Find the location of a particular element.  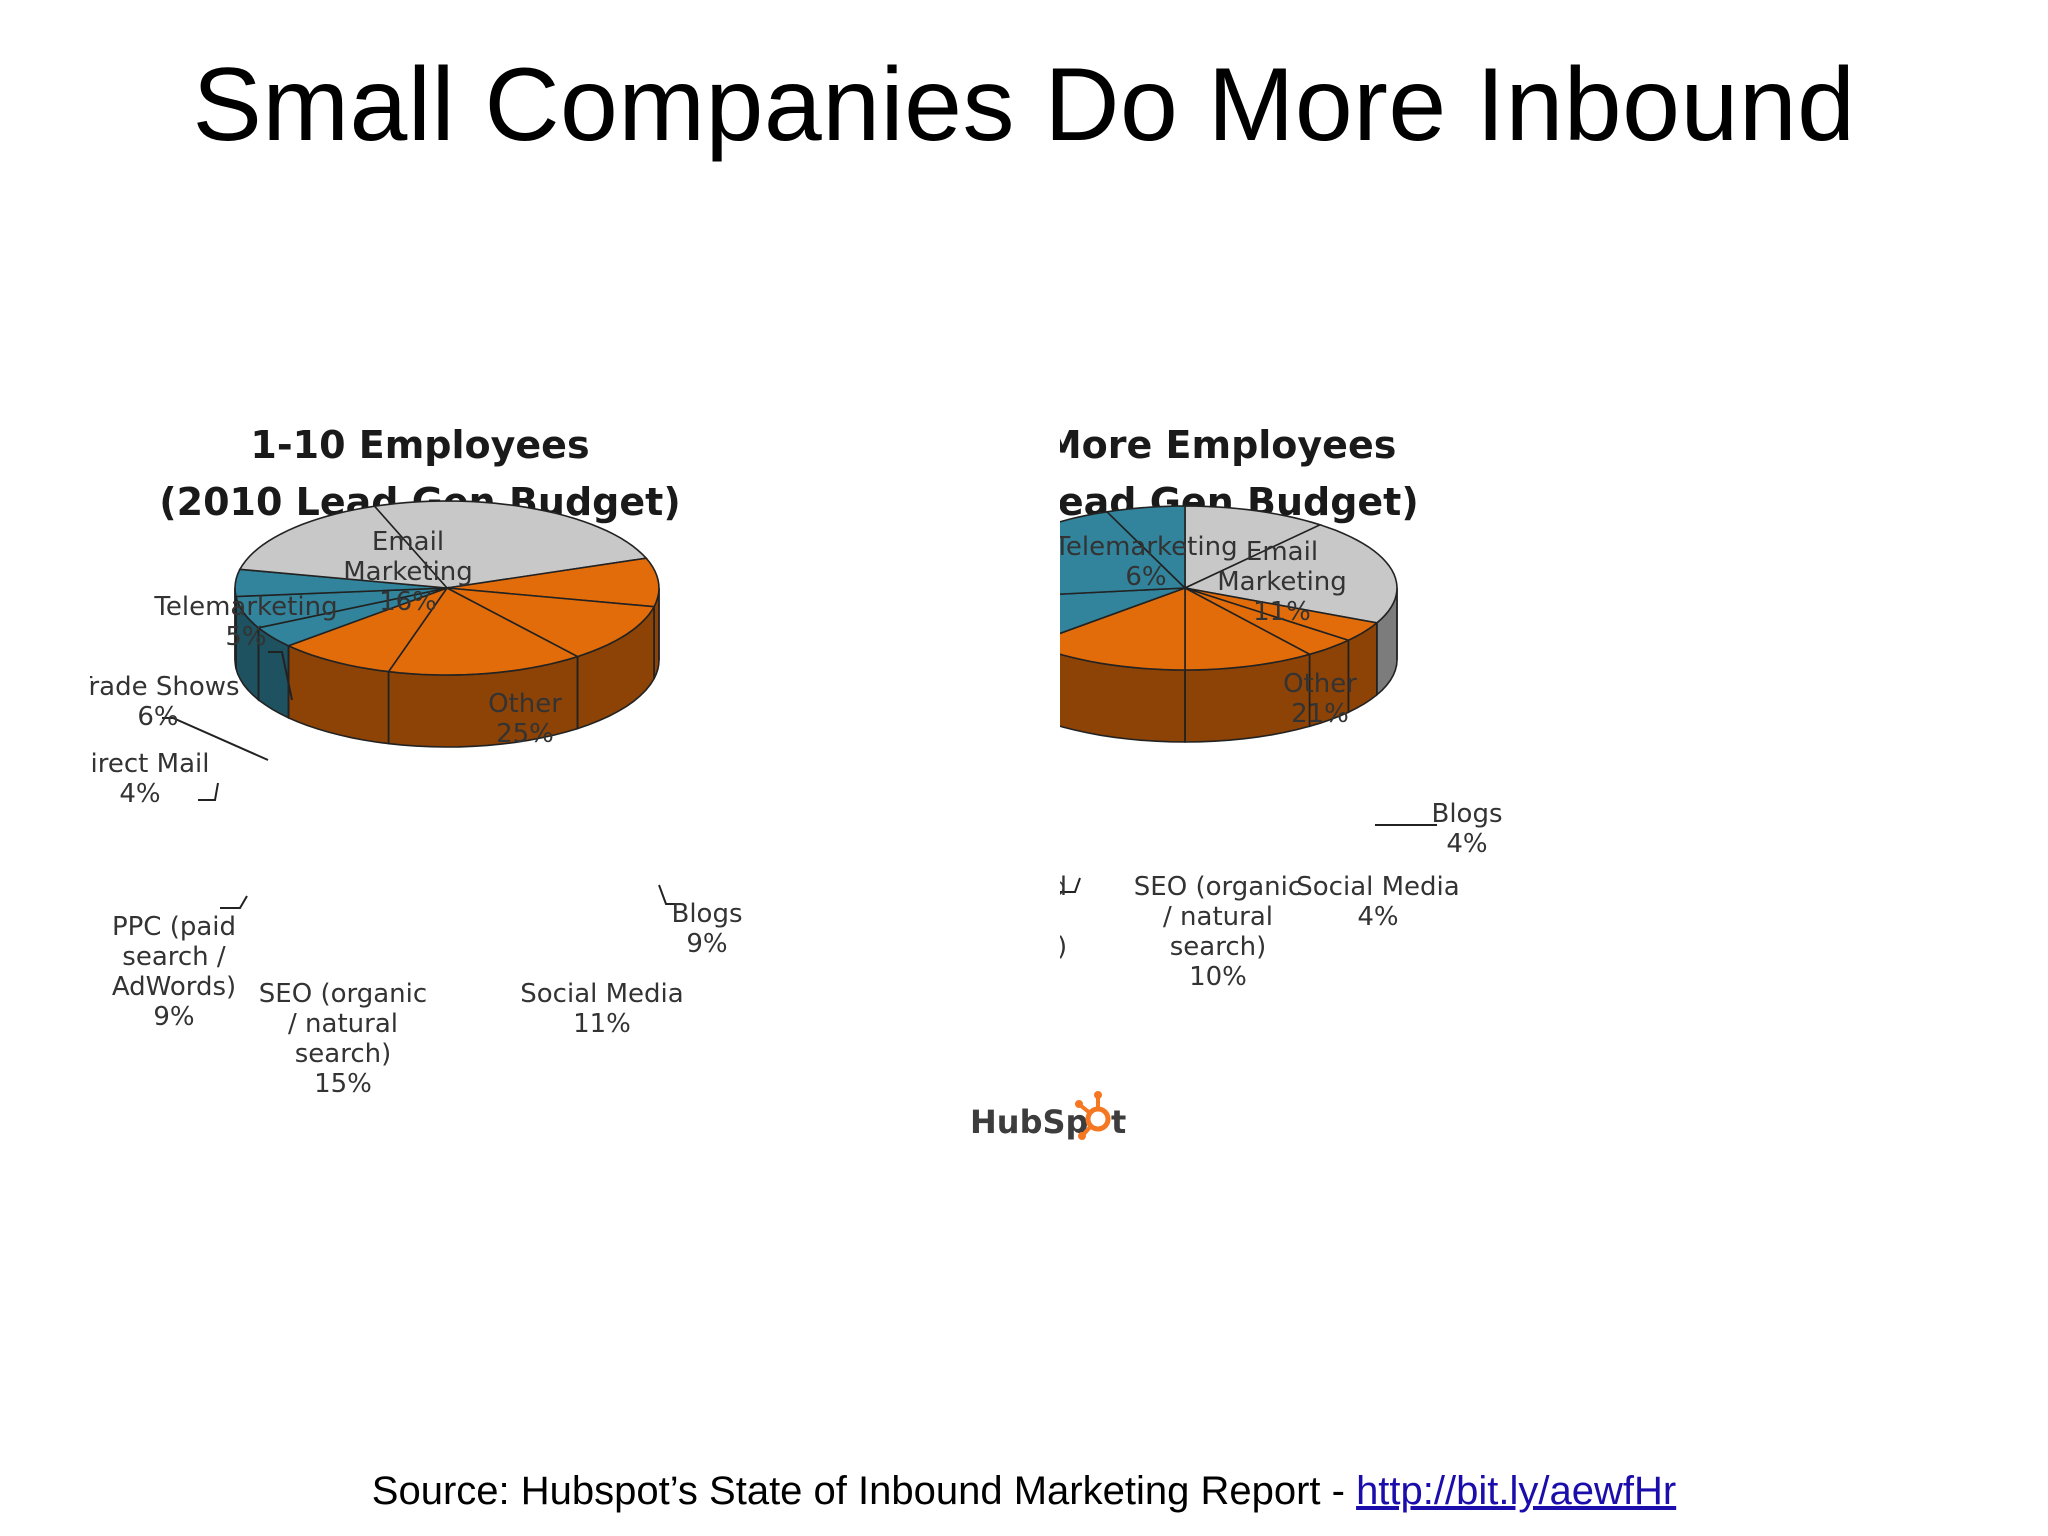

svg-text: t is located at coordinates (1118, 1122).